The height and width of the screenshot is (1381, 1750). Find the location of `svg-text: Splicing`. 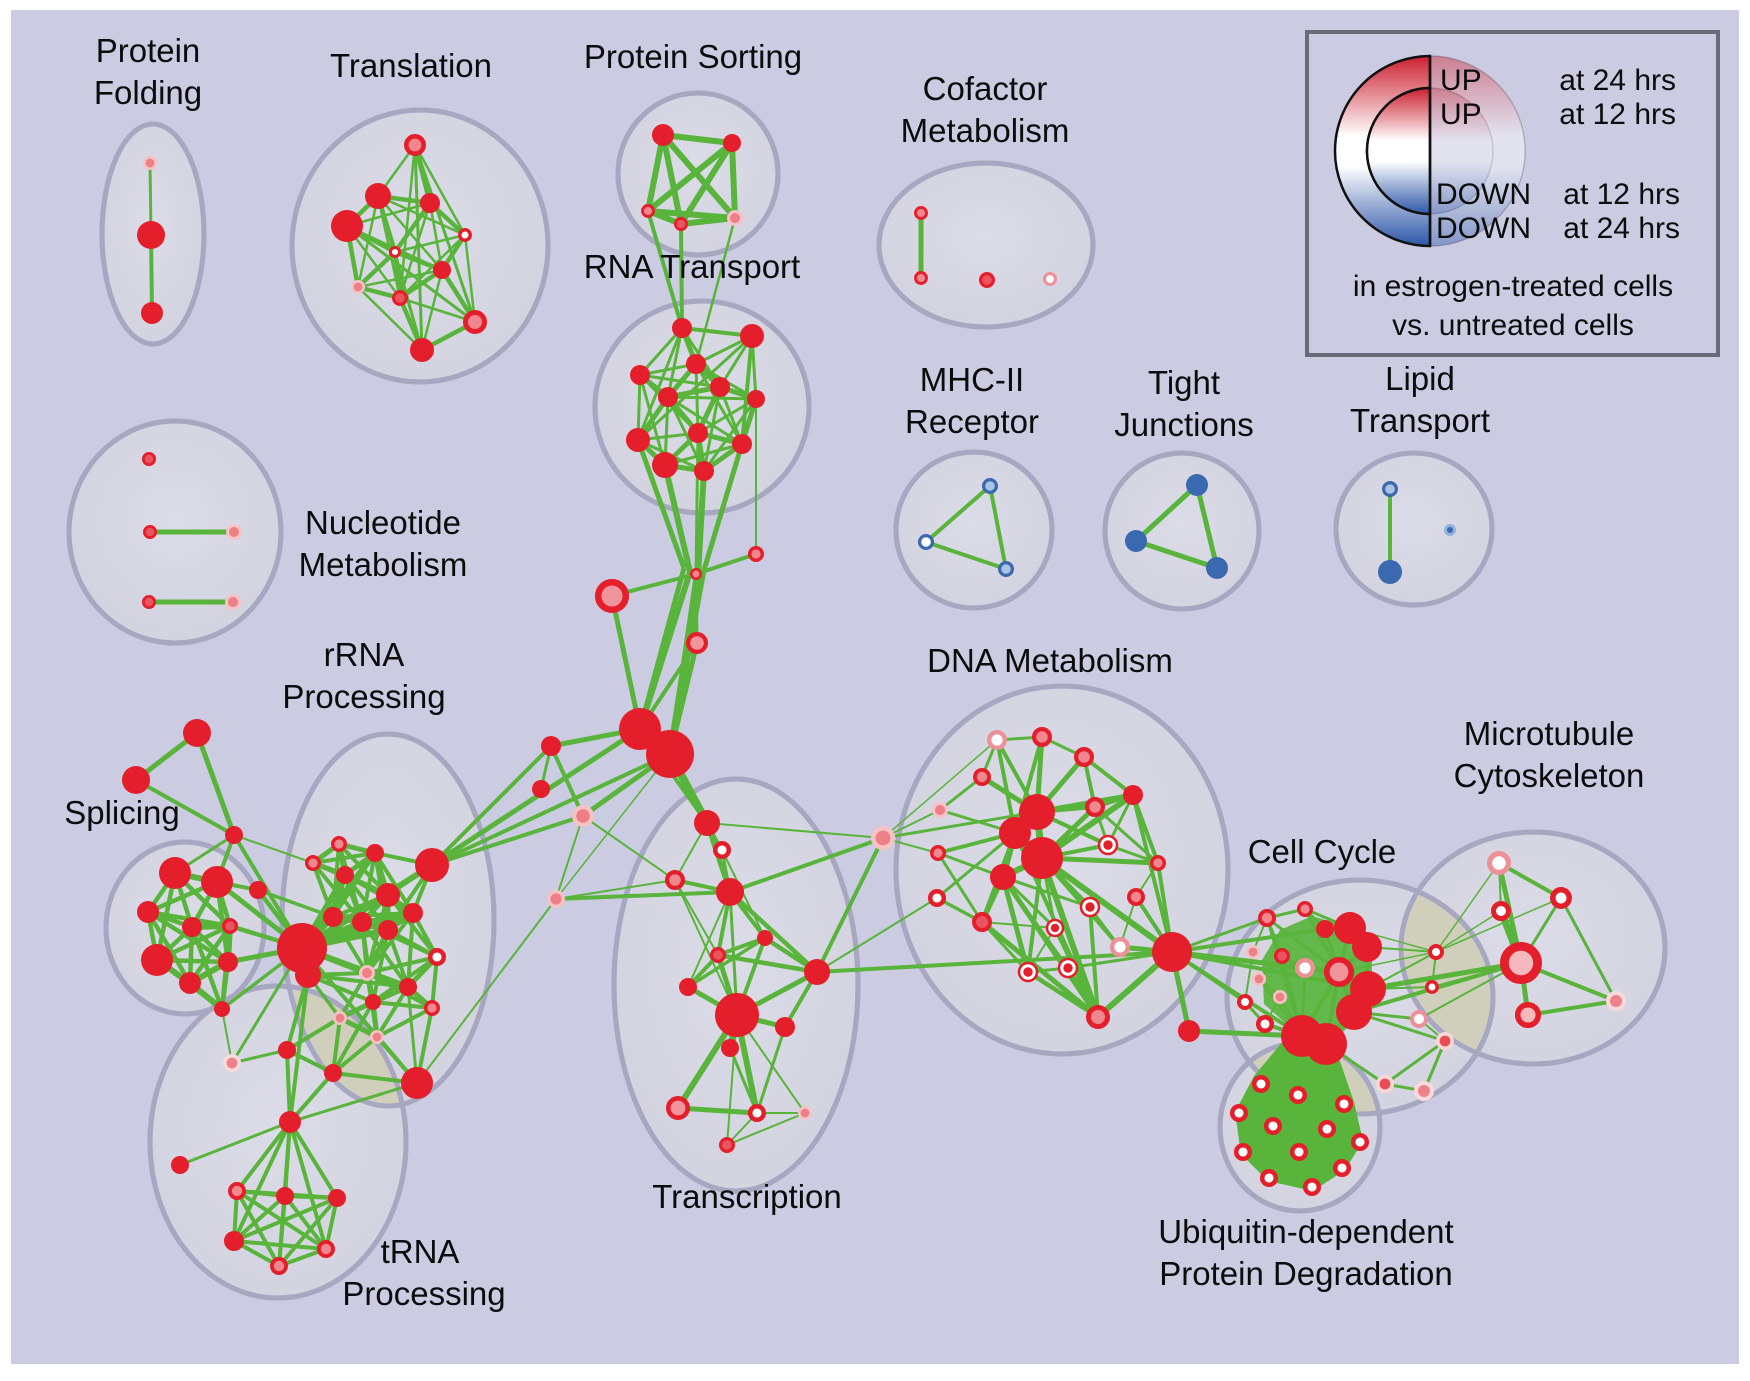

svg-text: Splicing is located at coordinates (122, 812).